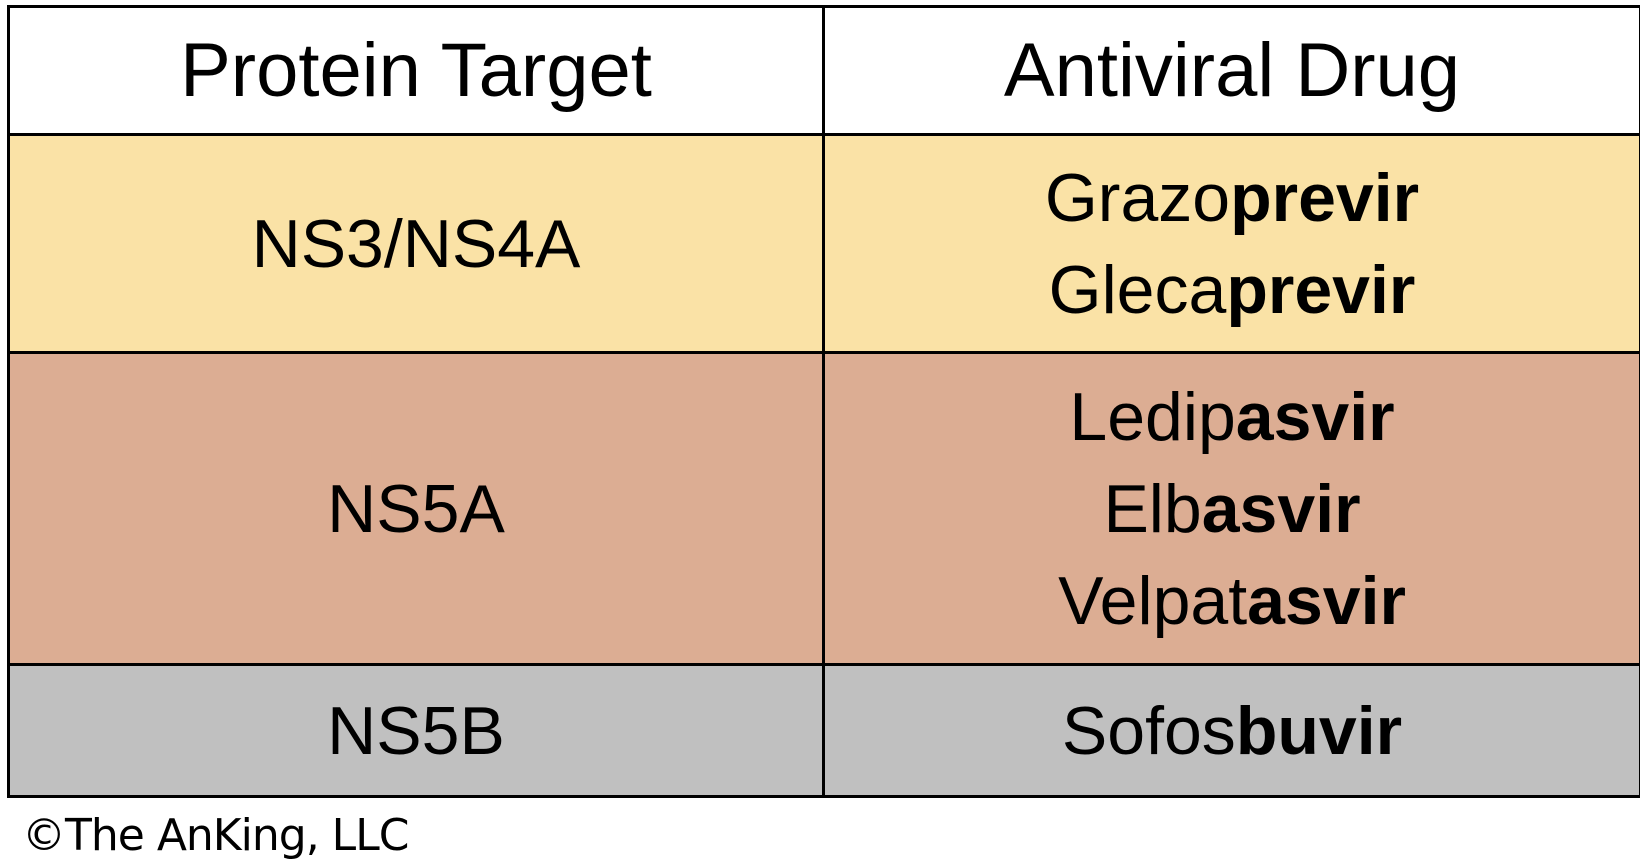 Image resolution: width=1640 pixels, height=868 pixels. What do you see at coordinates (1148, 730) in the screenshot?
I see `drug-prefix: Sofos` at bounding box center [1148, 730].